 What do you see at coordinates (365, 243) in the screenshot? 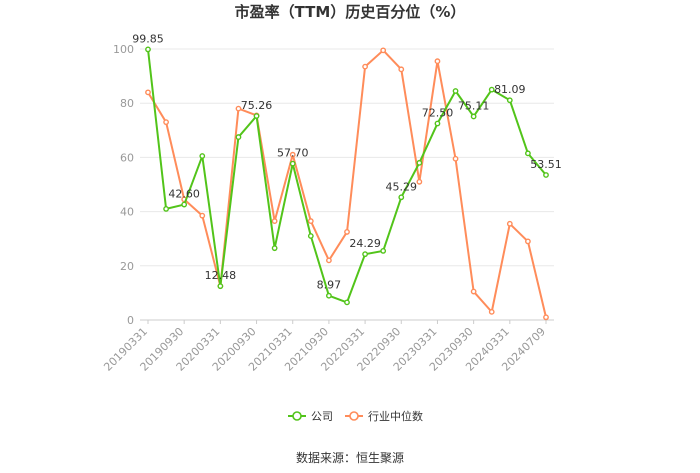
I see `data-label: 24.29` at bounding box center [365, 243].